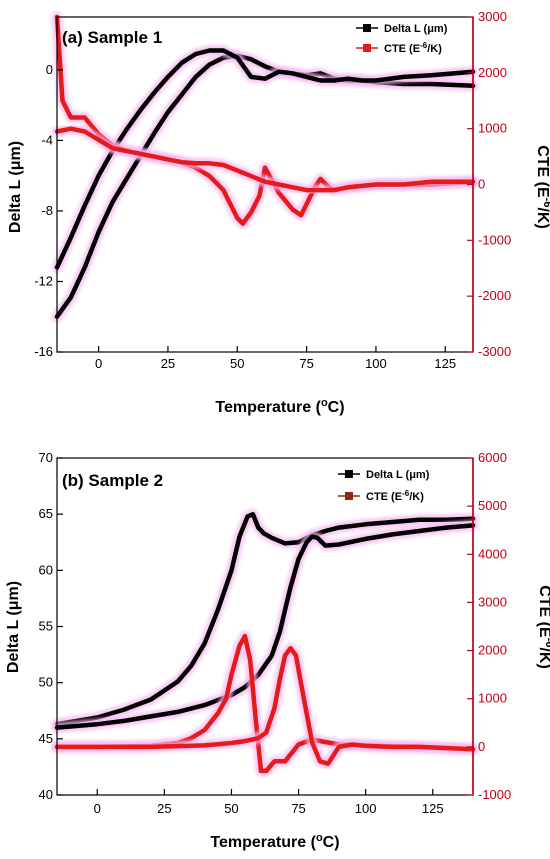 The height and width of the screenshot is (859, 550). What do you see at coordinates (46, 569) in the screenshot?
I see `y-left-tick-label: 60` at bounding box center [46, 569].